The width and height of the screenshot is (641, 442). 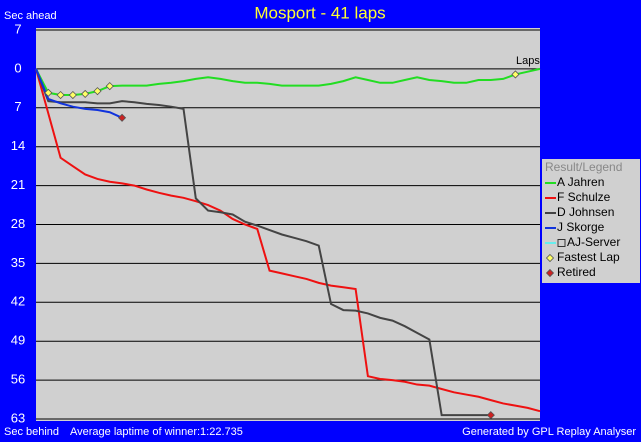 I want to click on legend-box, so click(x=591, y=221).